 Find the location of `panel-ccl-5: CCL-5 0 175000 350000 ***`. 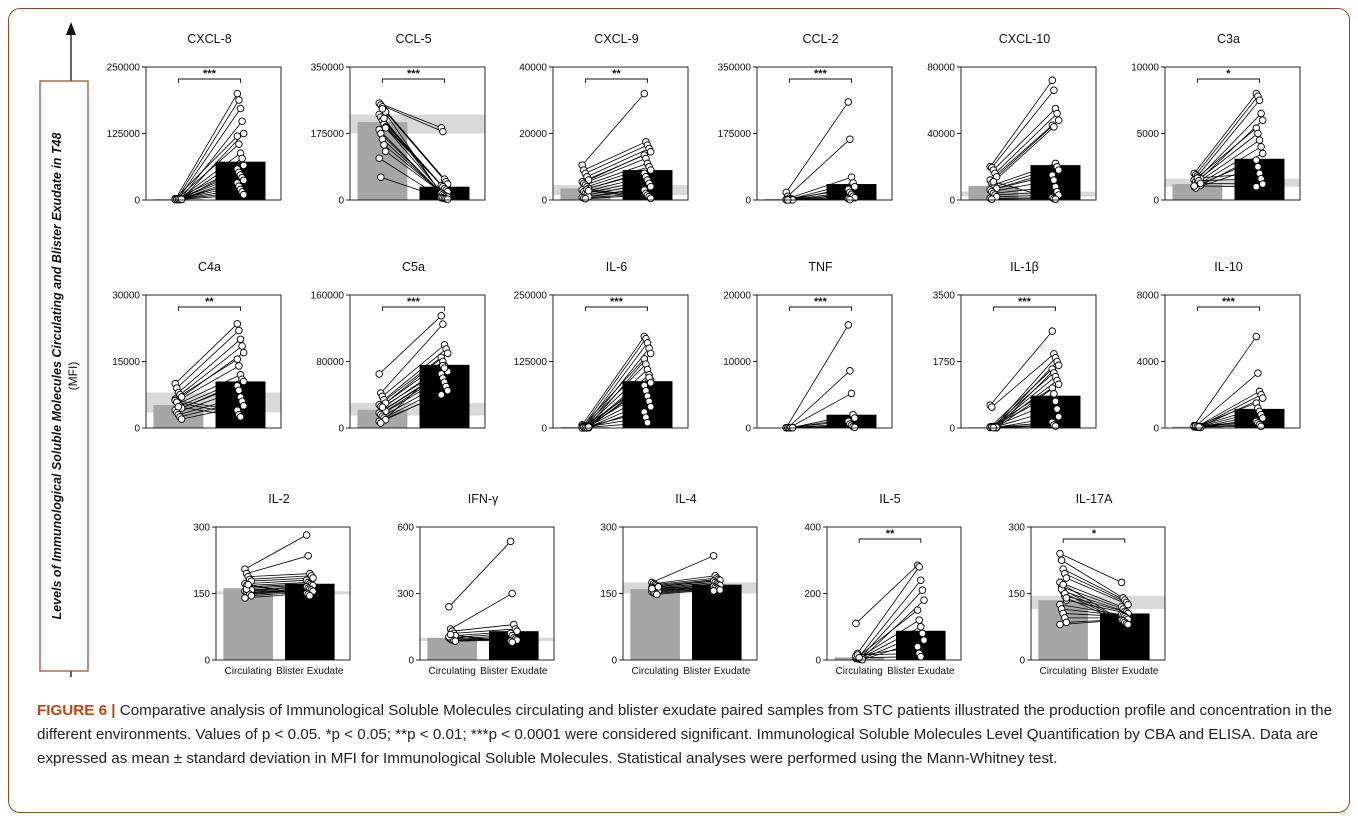

panel-ccl-5: CCL-5 0 175000 350000 *** is located at coordinates (398, 119).